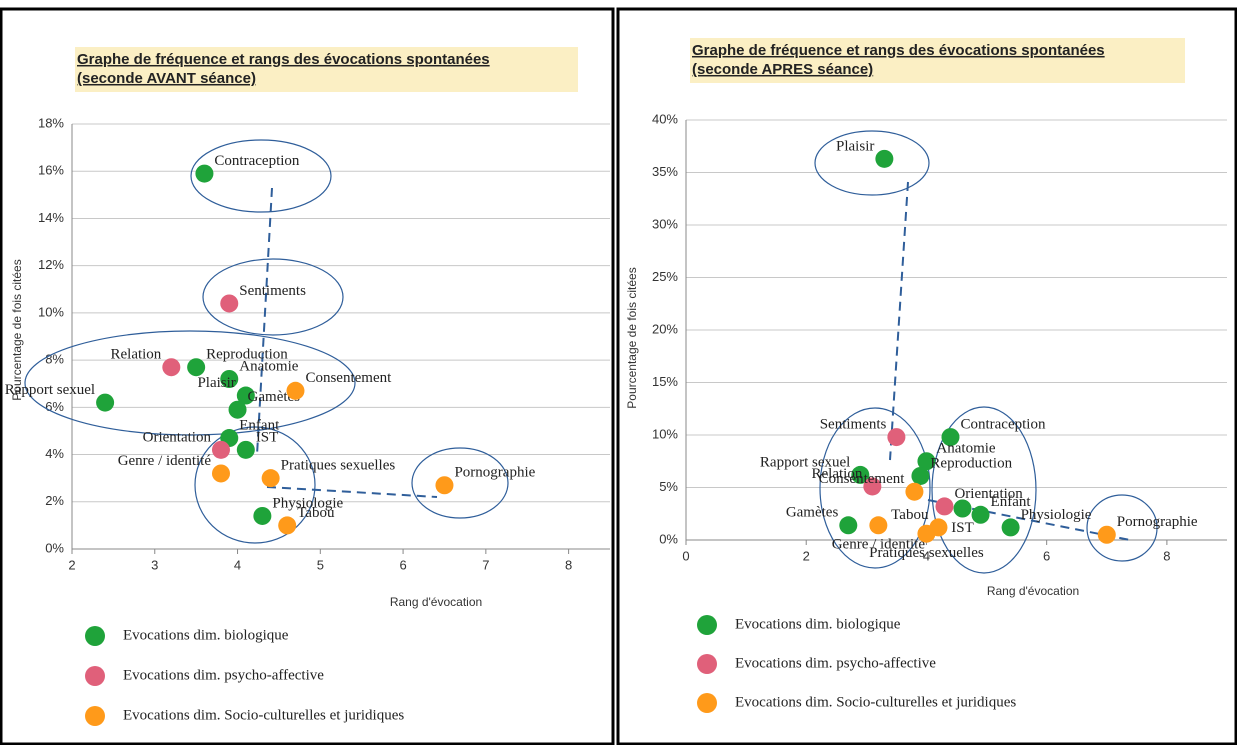 The image size is (1237, 745). Describe the element at coordinates (665, 276) in the screenshot. I see `y-tick-label: 25%` at that location.